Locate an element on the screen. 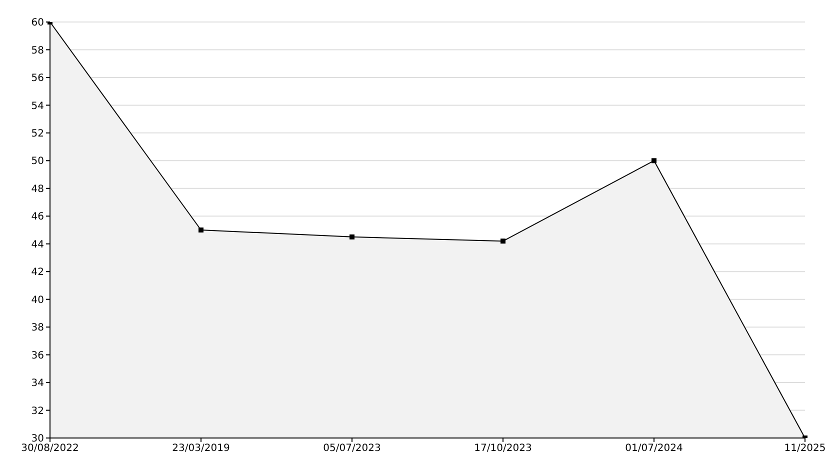  y-tick-label: 40 is located at coordinates (37, 300).